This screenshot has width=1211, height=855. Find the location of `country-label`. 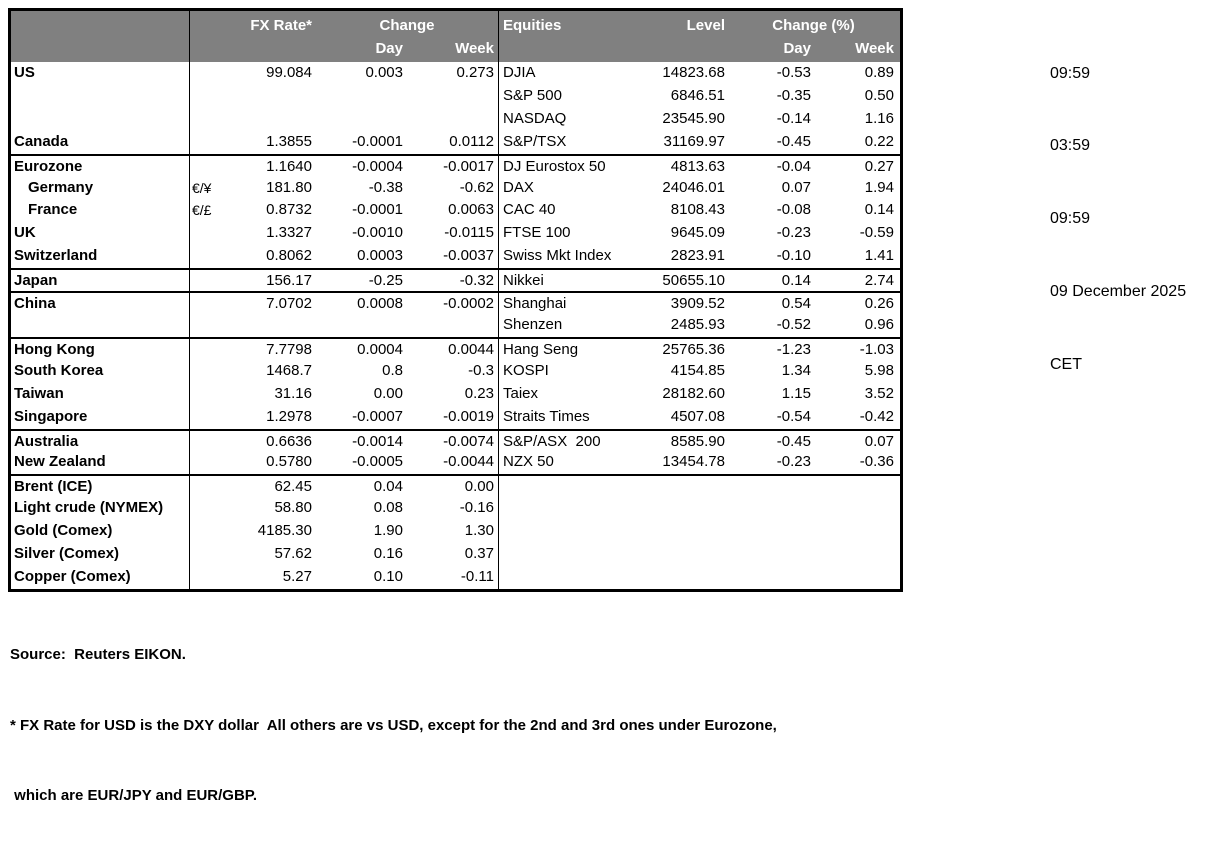

country-label is located at coordinates (100, 325).